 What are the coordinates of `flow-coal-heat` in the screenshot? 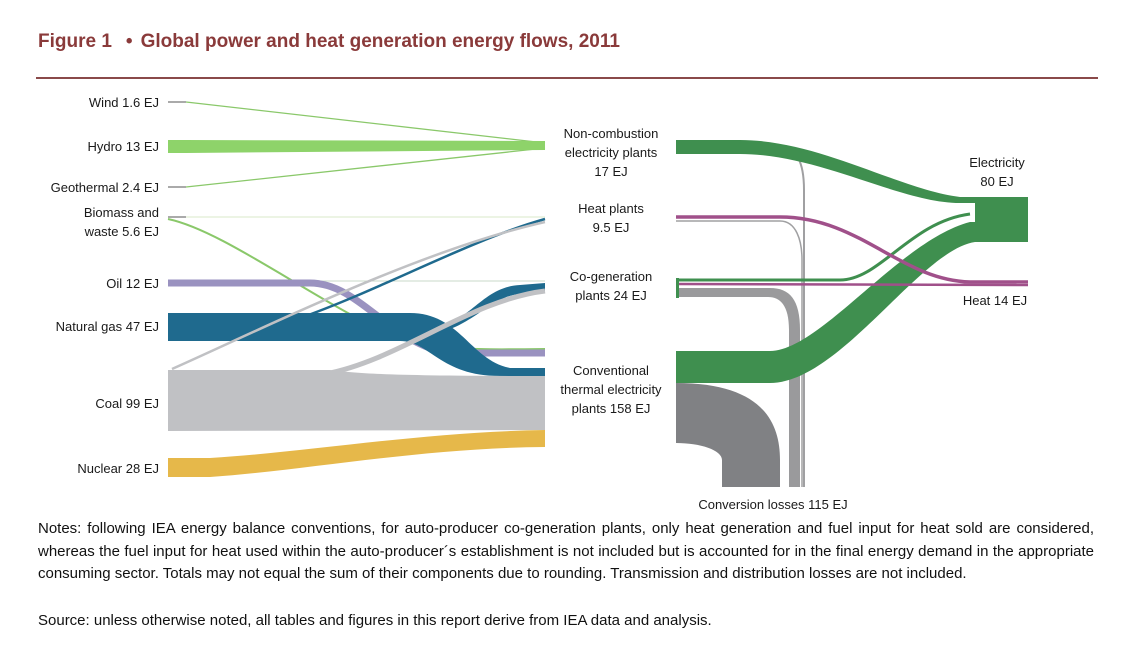 It's located at (358, 295).